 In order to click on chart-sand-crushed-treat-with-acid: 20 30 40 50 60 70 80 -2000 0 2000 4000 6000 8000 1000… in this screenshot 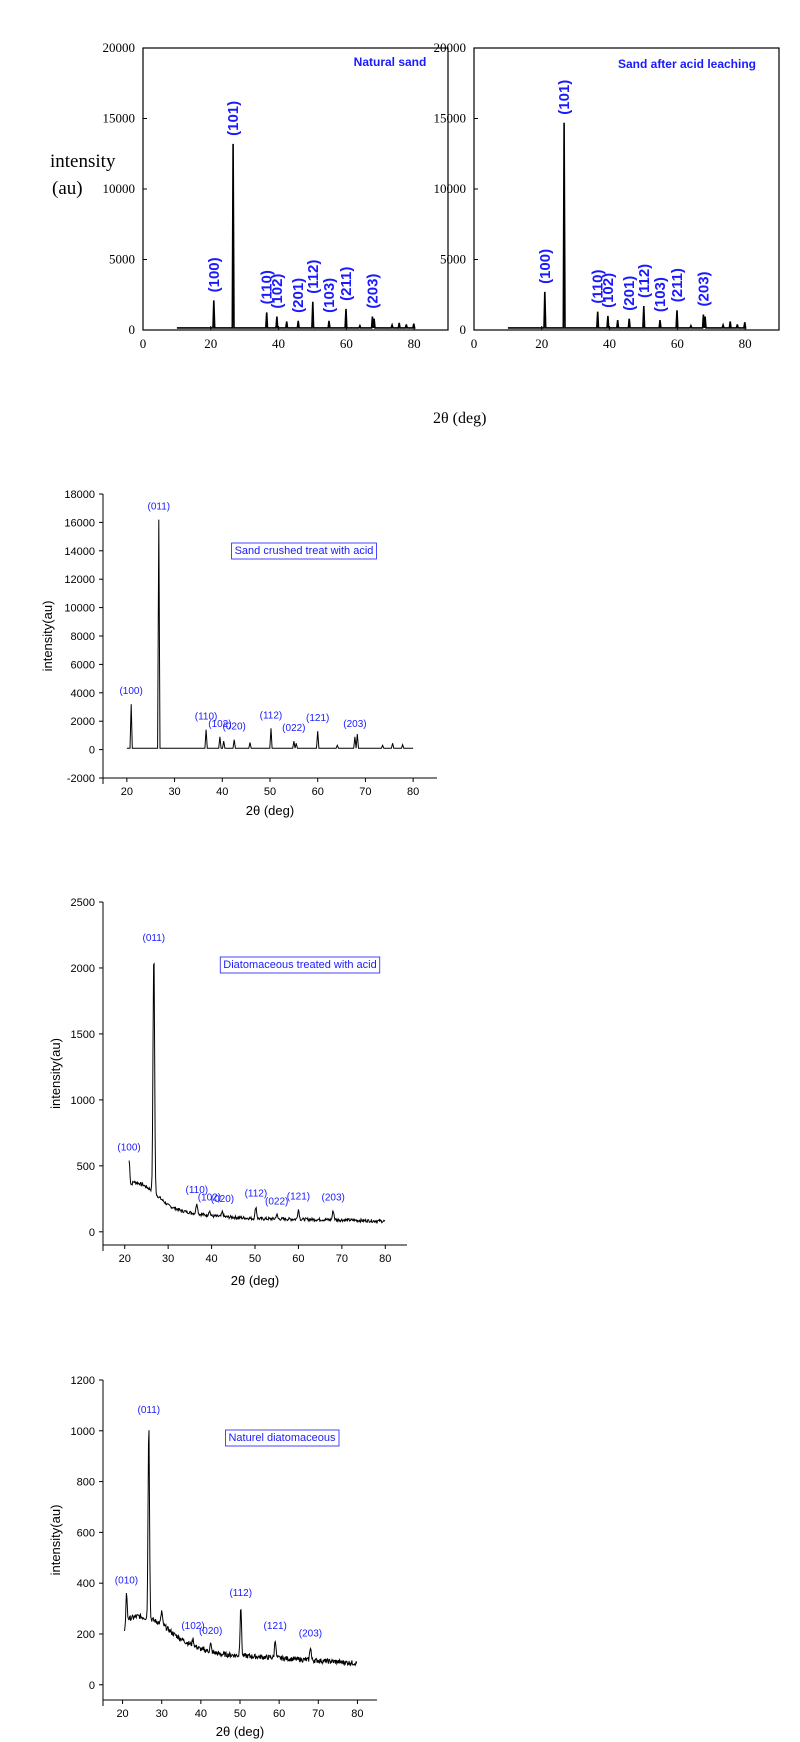, I will do `click(238, 653)`.